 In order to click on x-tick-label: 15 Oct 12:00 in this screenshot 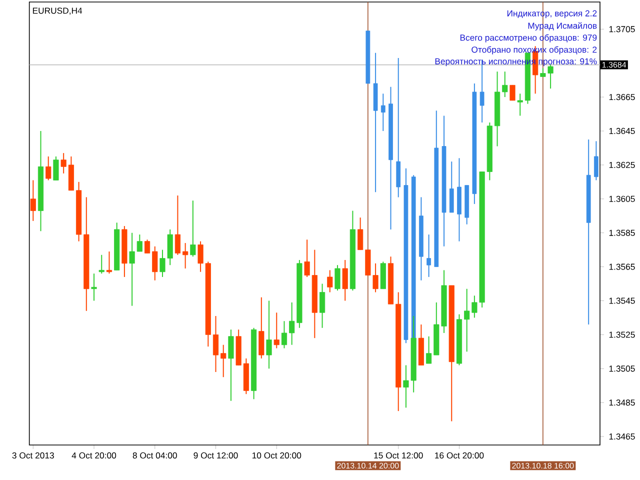, I will do `click(398, 455)`.